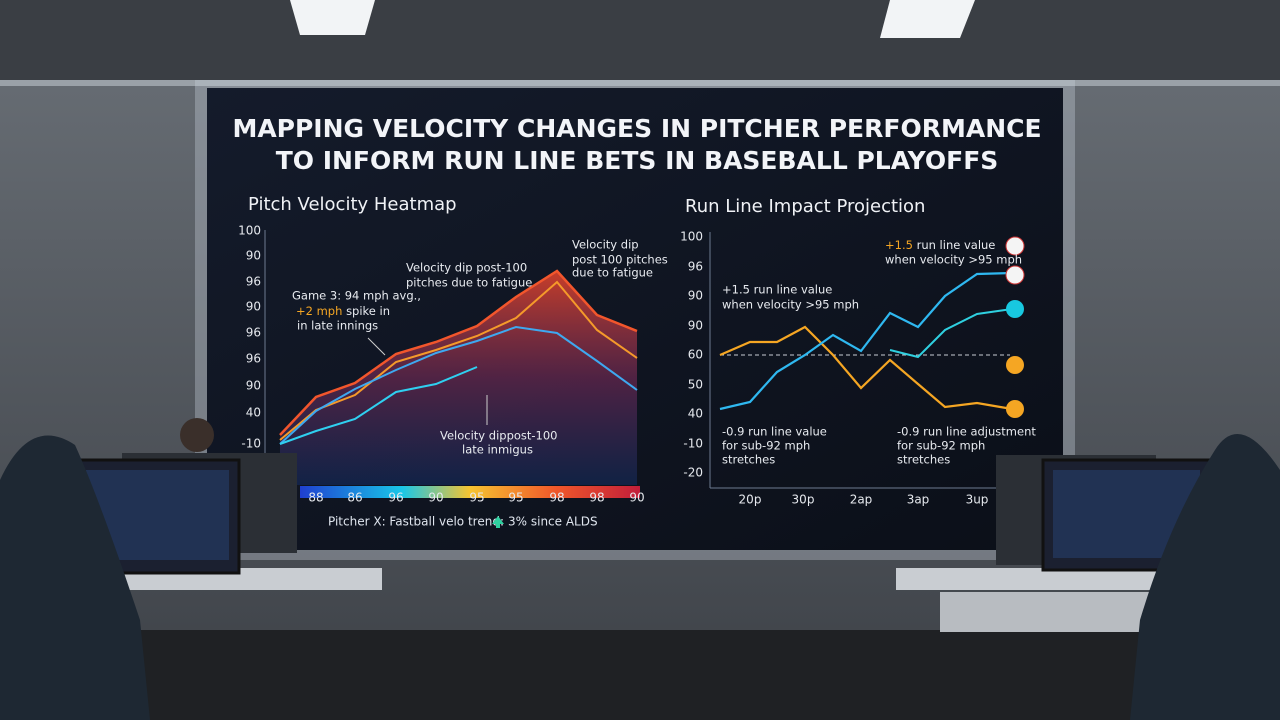 The height and width of the screenshot is (720, 1280). I want to click on annotation: +2 mph spike in, so click(343, 311).